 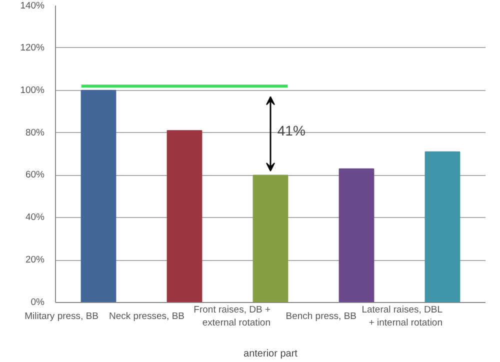 What do you see at coordinates (35, 132) in the screenshot?
I see `y-tick-label: 80%` at bounding box center [35, 132].